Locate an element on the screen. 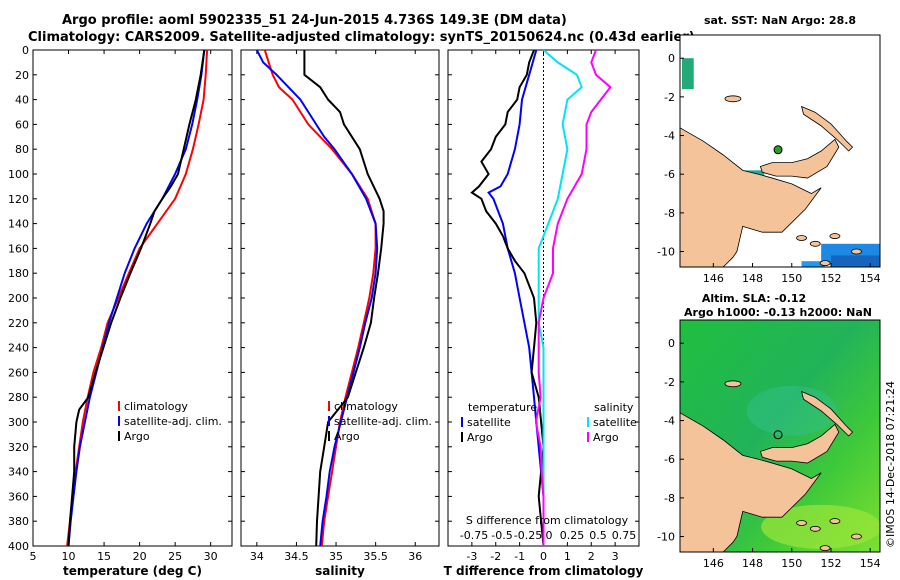 This screenshot has width=900, height=580. s-tick-label: 0.75 is located at coordinates (624, 535).